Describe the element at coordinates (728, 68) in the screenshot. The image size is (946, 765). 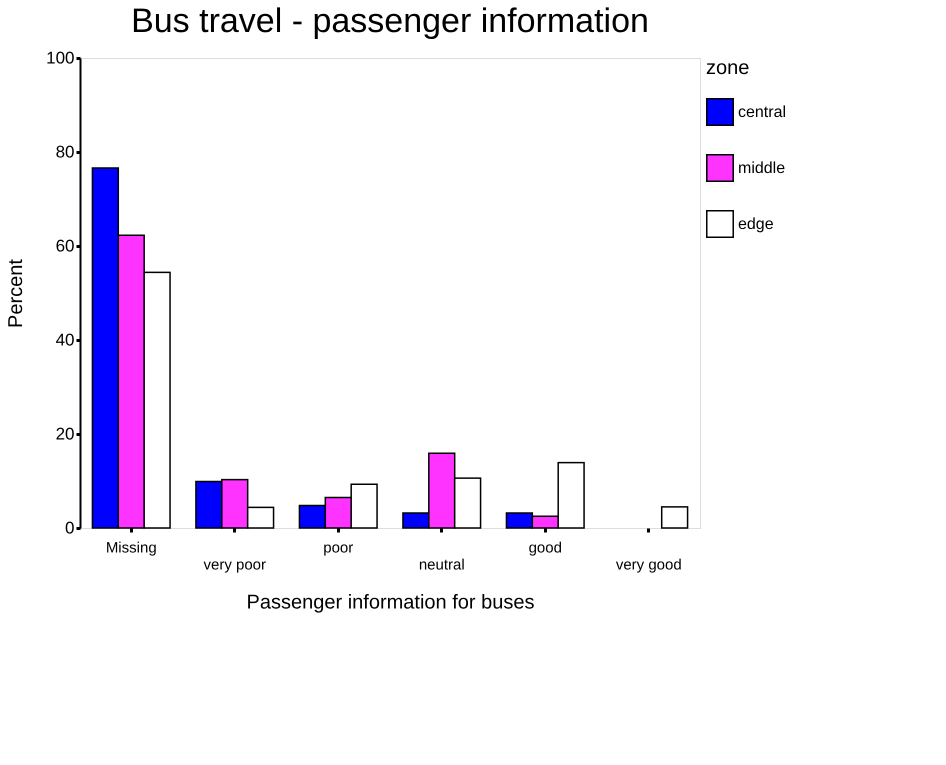
I see `legend-title: zone` at that location.